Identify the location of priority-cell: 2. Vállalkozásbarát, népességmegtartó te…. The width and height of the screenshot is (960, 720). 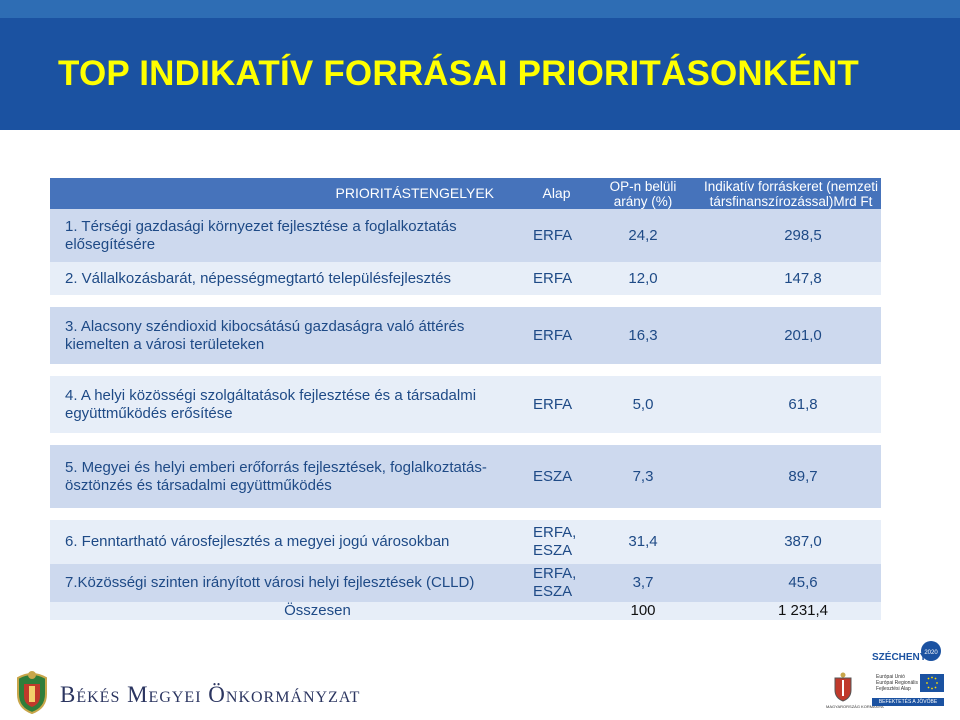
(289, 278).